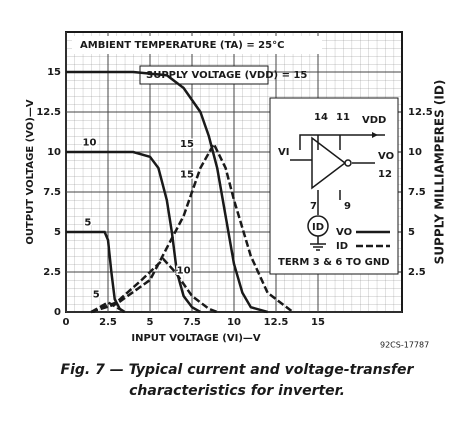 Image resolution: width=474 pixels, height=431 pixels. What do you see at coordinates (182, 45) in the screenshot?
I see `chart-title: AMBIENT TEMPERATURE (TA) = 25°C` at bounding box center [182, 45].